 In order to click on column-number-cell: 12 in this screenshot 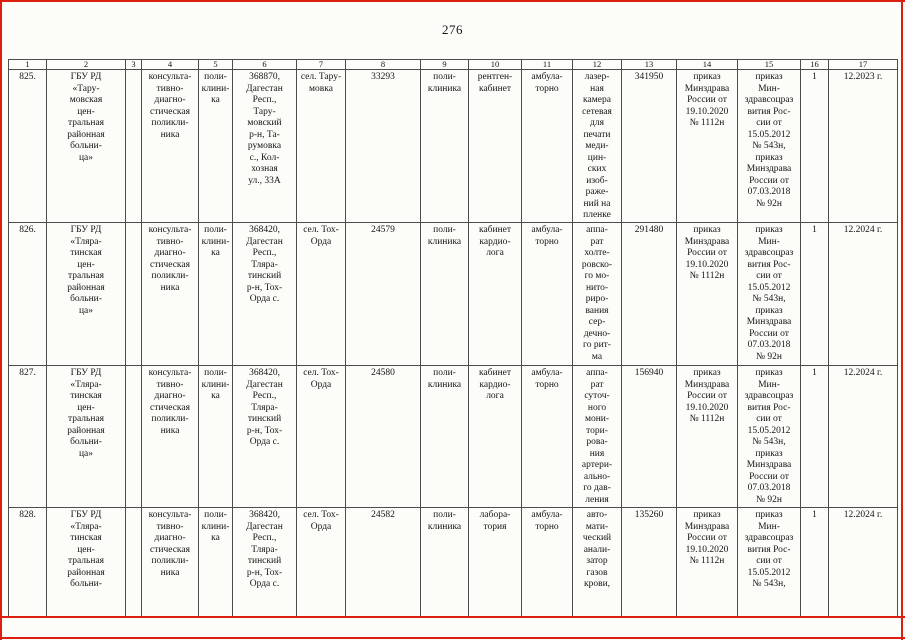, I will do `click(597, 64)`.